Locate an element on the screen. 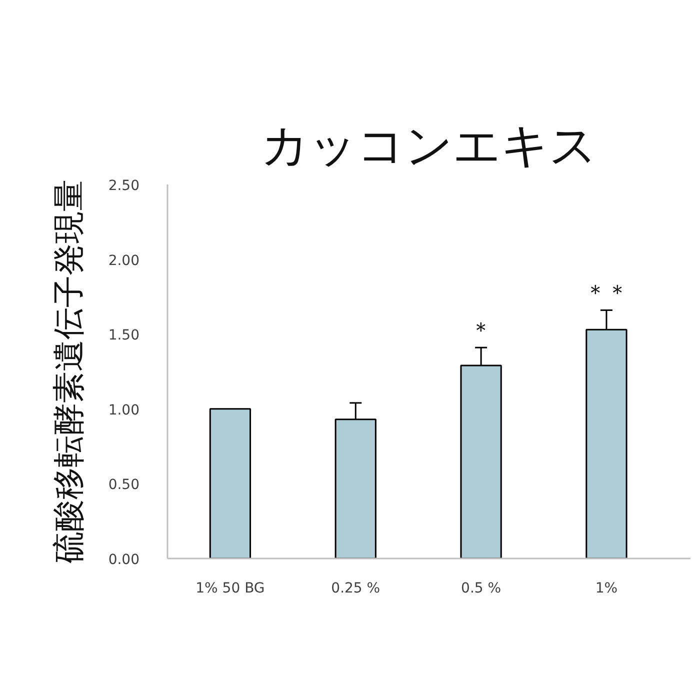 The width and height of the screenshot is (700, 700). annotation: ＊ is located at coordinates (481, 331).